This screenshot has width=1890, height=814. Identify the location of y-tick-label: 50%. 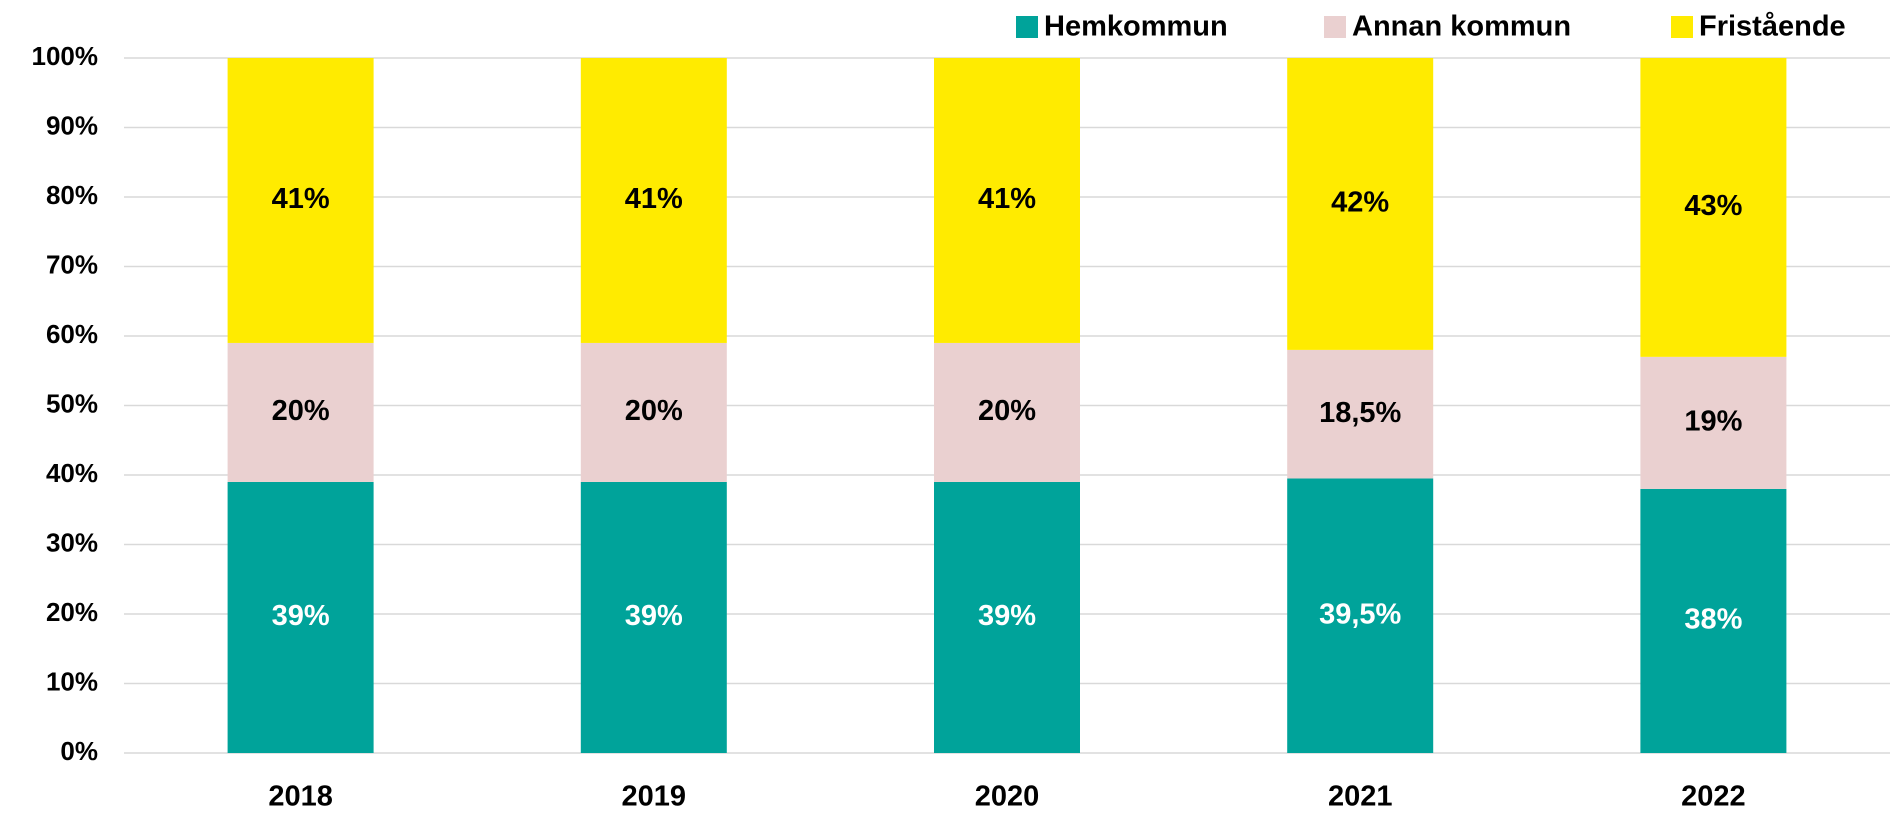
(72, 403).